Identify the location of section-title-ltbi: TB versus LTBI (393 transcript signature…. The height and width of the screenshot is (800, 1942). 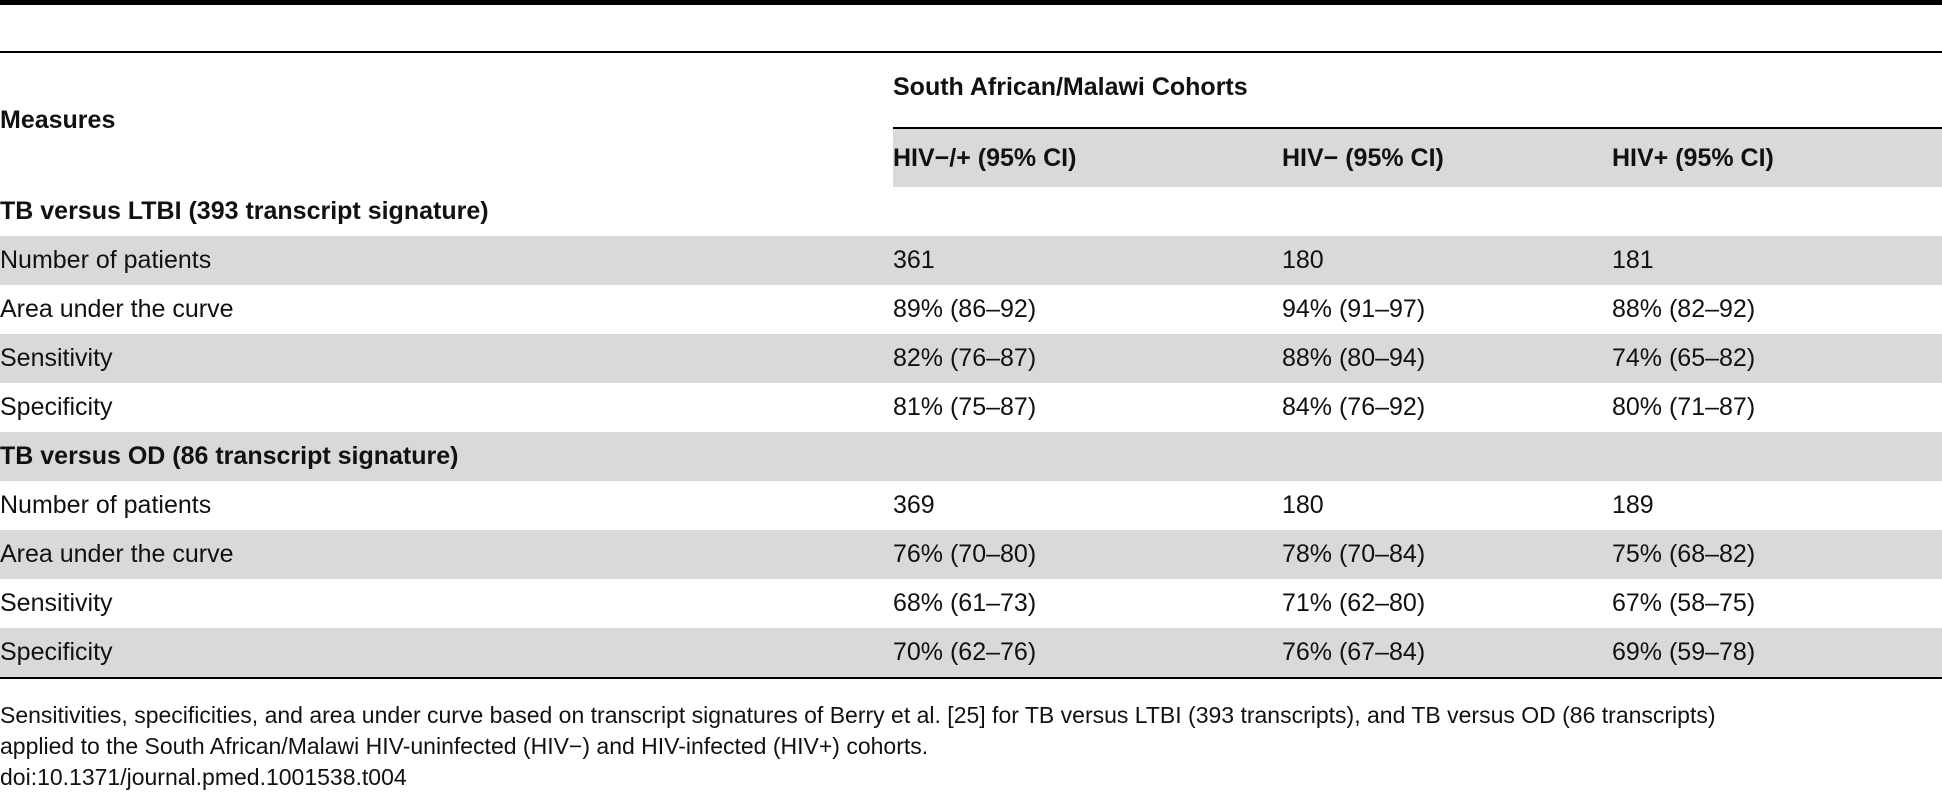
(971, 211).